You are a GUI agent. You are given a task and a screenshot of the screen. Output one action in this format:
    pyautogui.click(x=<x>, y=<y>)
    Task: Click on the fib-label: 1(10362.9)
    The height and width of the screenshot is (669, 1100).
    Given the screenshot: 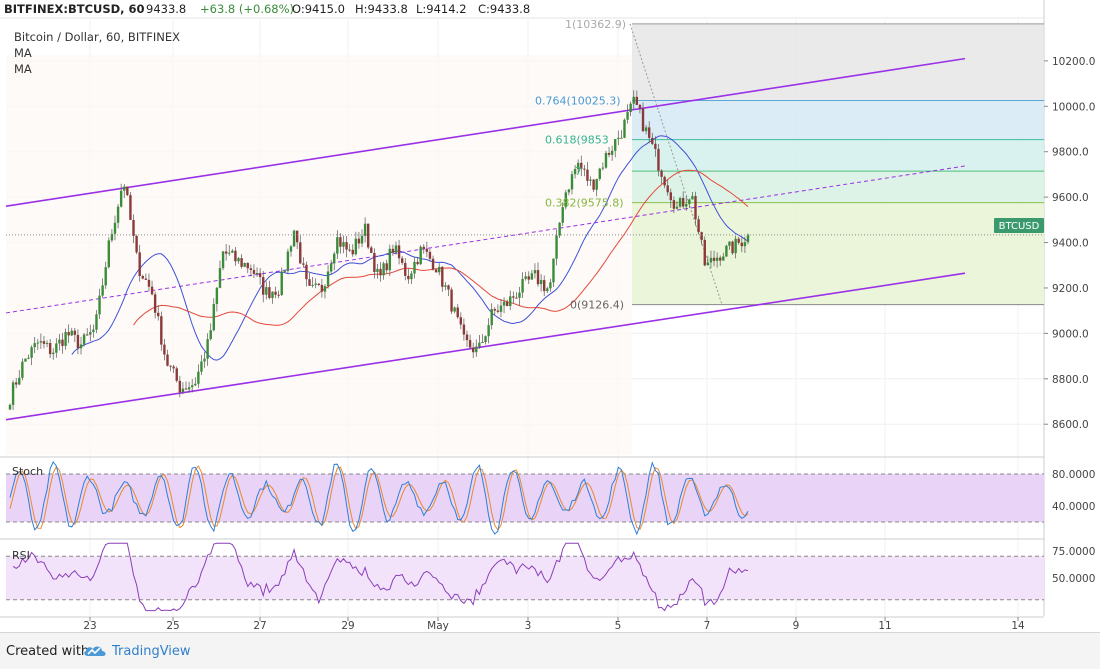 What is the action you would take?
    pyautogui.click(x=595, y=24)
    